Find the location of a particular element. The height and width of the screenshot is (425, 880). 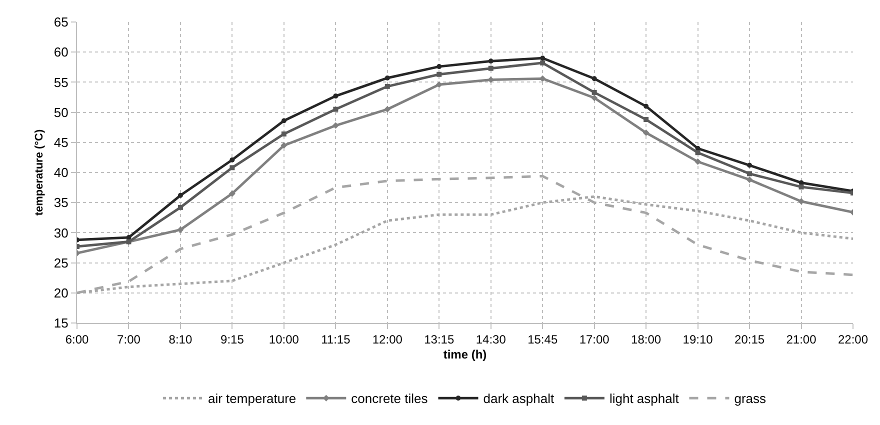

y-tick-label: 25 is located at coordinates (61, 262).